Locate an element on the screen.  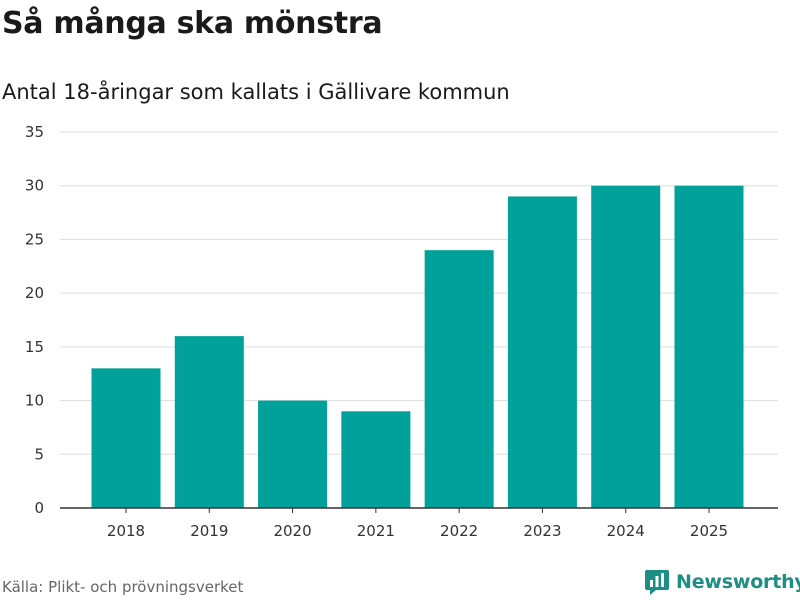
bar-2024 is located at coordinates (626, 346).